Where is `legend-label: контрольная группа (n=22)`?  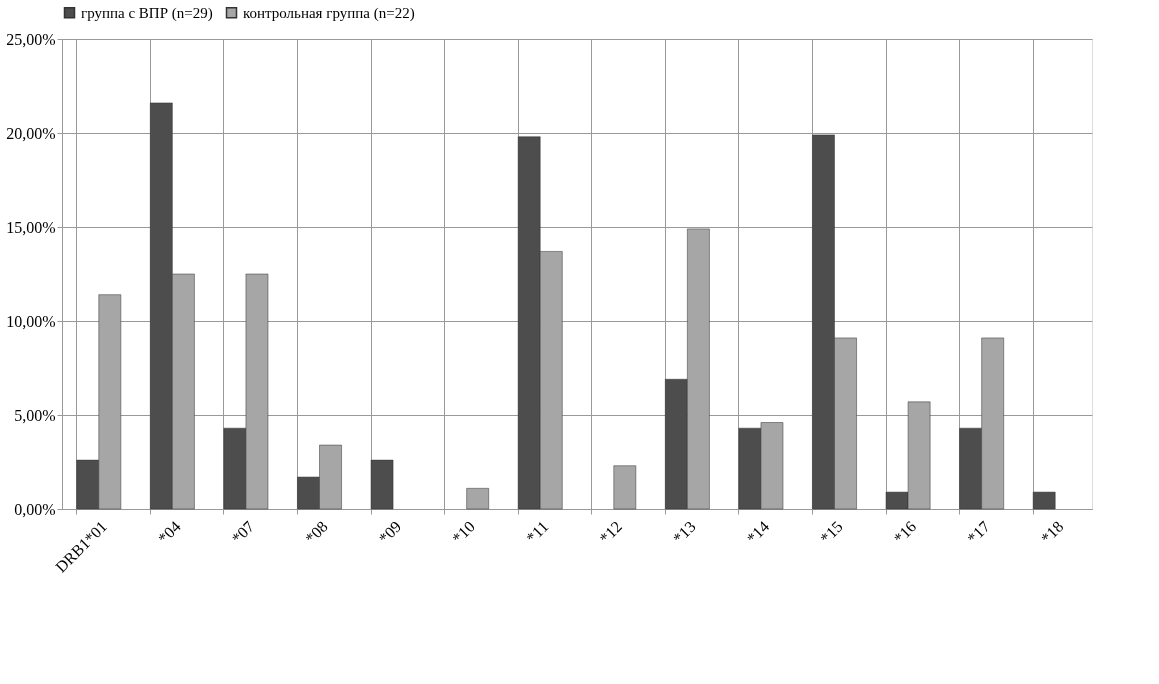
legend-label: контрольная группа (n=22) is located at coordinates (329, 13).